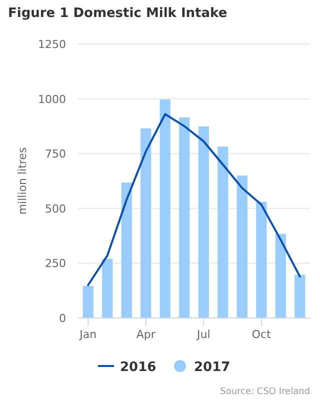 The image size is (320, 400). Describe the element at coordinates (265, 392) in the screenshot. I see `source-note: Source: CSO Ireland` at that location.